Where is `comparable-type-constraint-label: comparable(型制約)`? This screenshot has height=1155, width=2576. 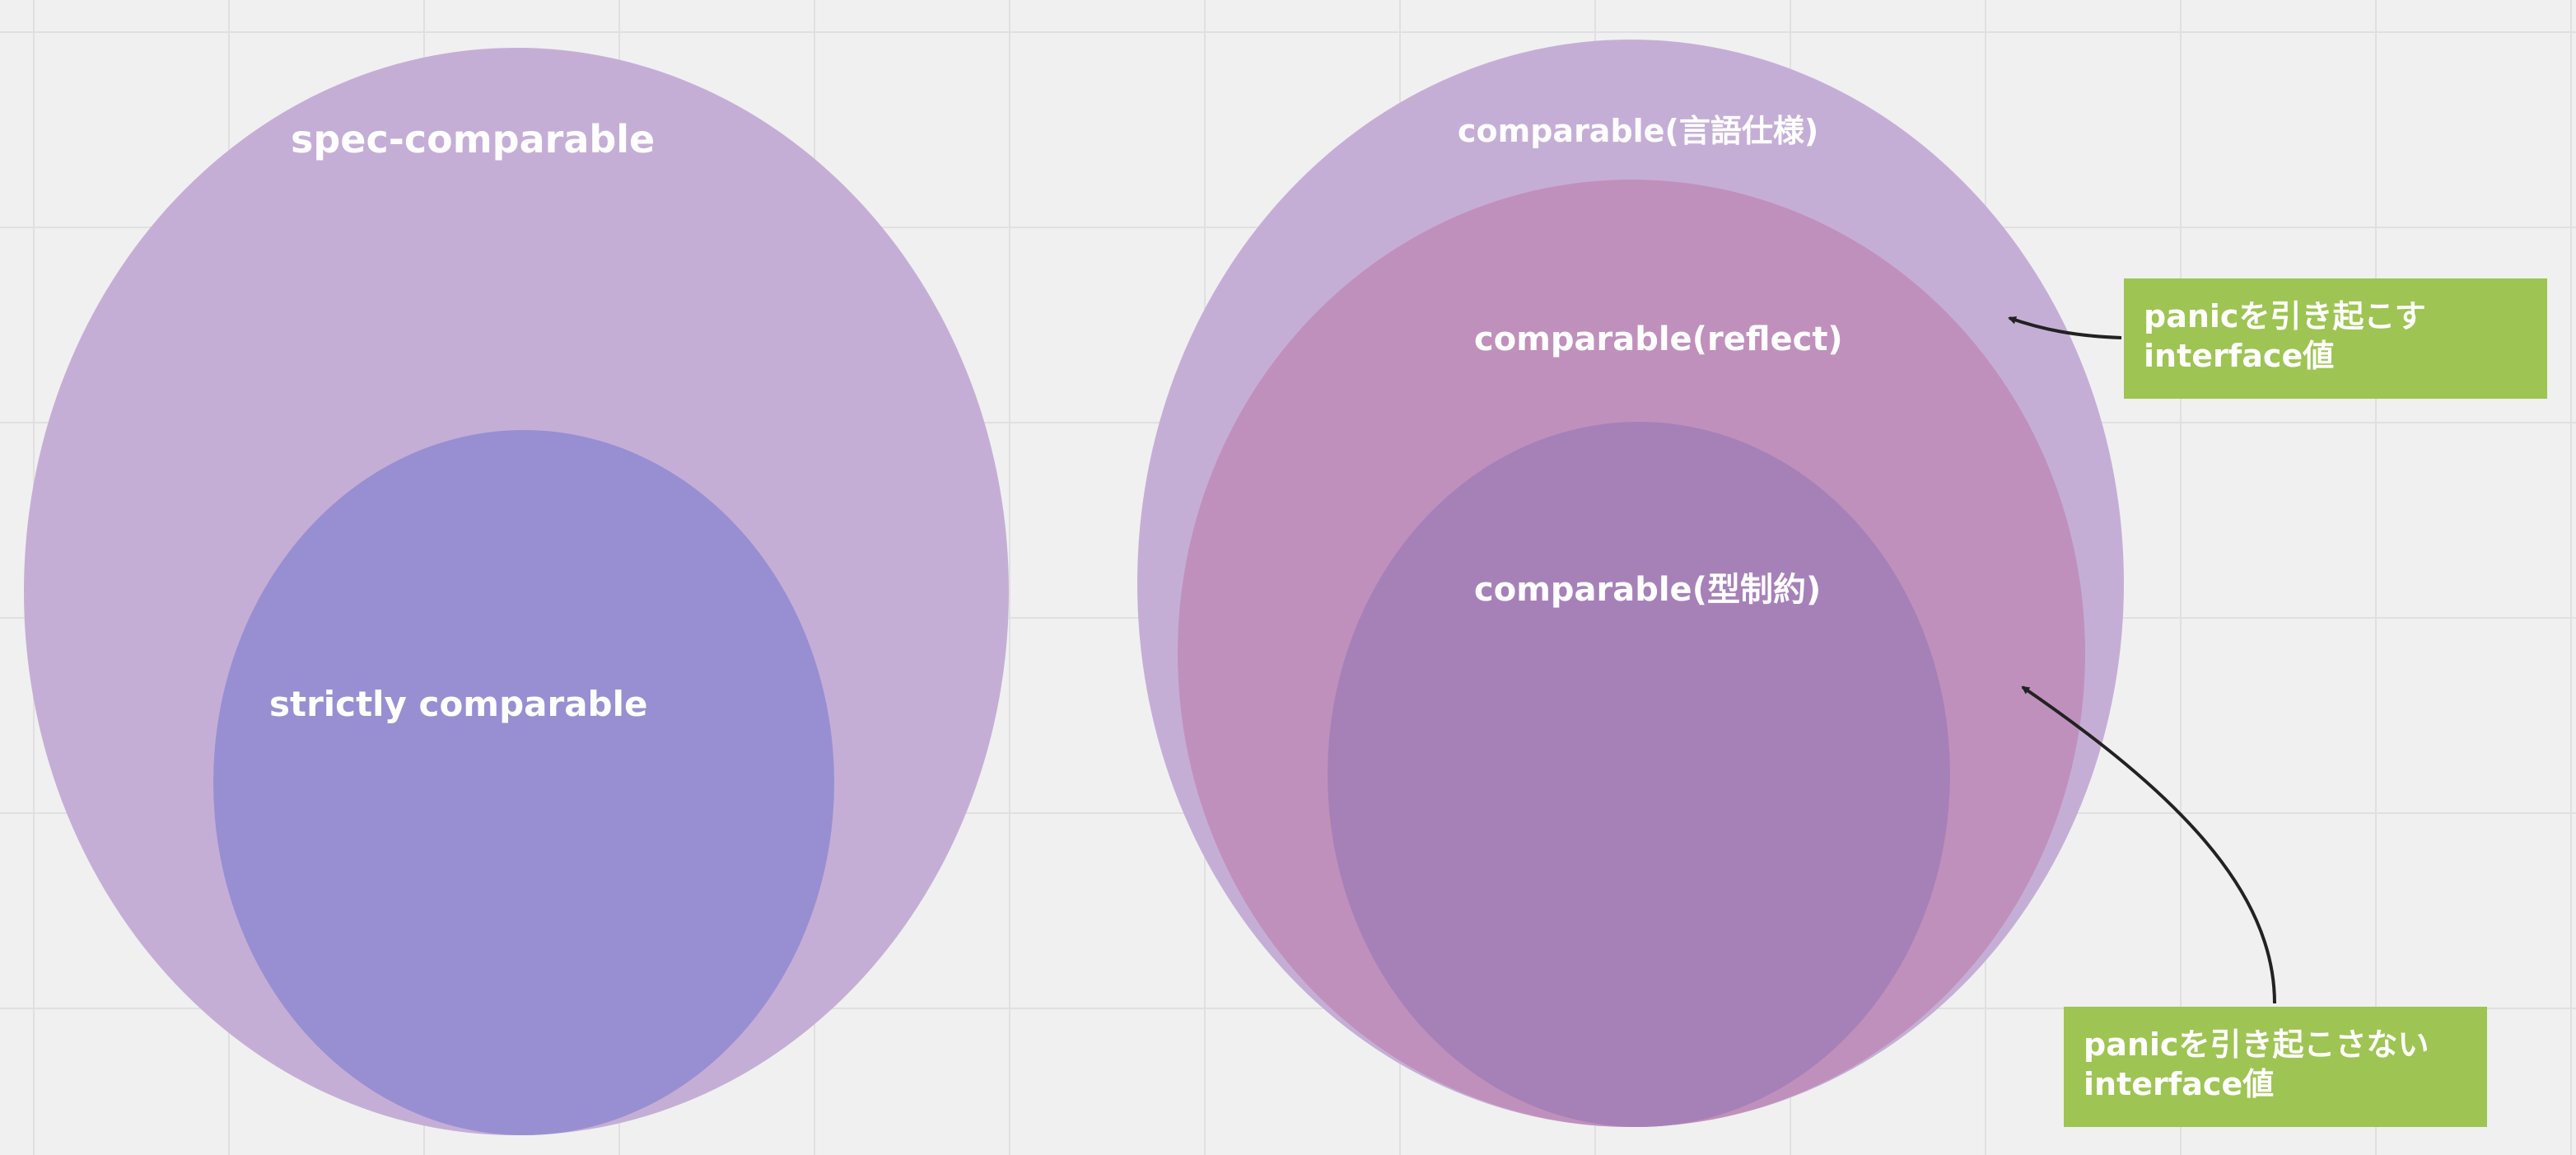
comparable-type-constraint-label: comparable(型制約) is located at coordinates (1648, 590).